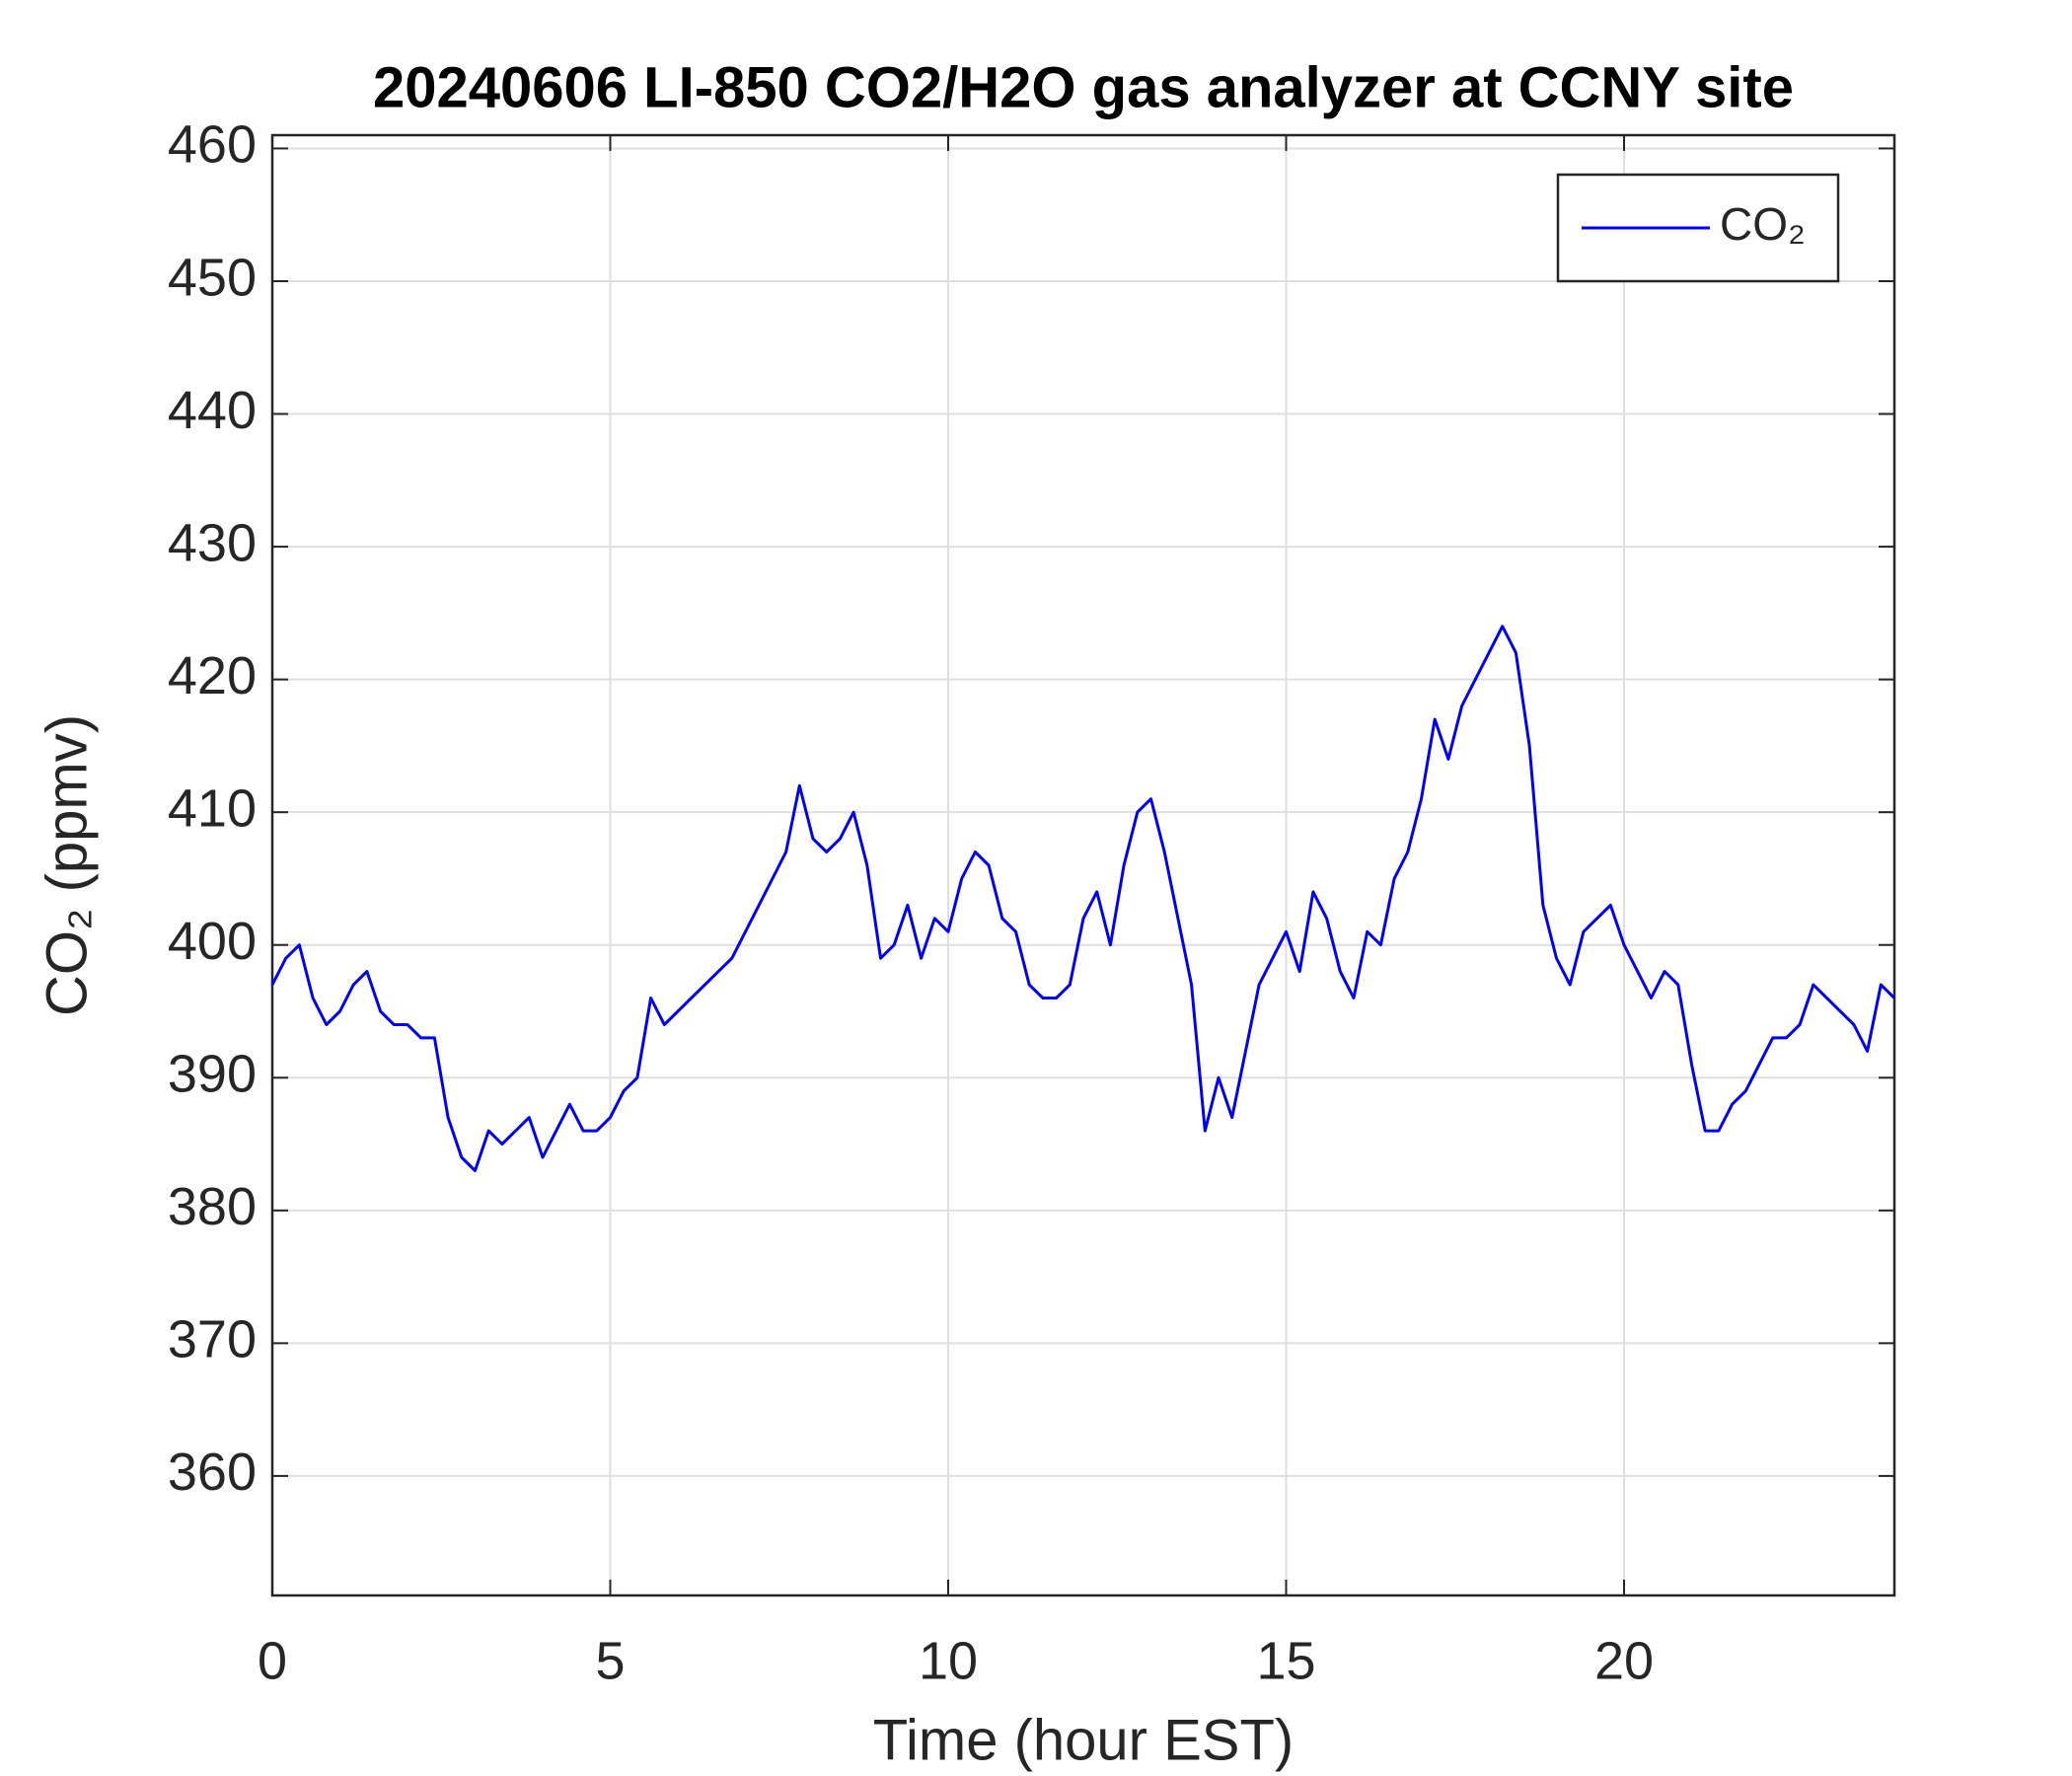  What do you see at coordinates (610, 1661) in the screenshot?
I see `x-tick-label: 5` at bounding box center [610, 1661].